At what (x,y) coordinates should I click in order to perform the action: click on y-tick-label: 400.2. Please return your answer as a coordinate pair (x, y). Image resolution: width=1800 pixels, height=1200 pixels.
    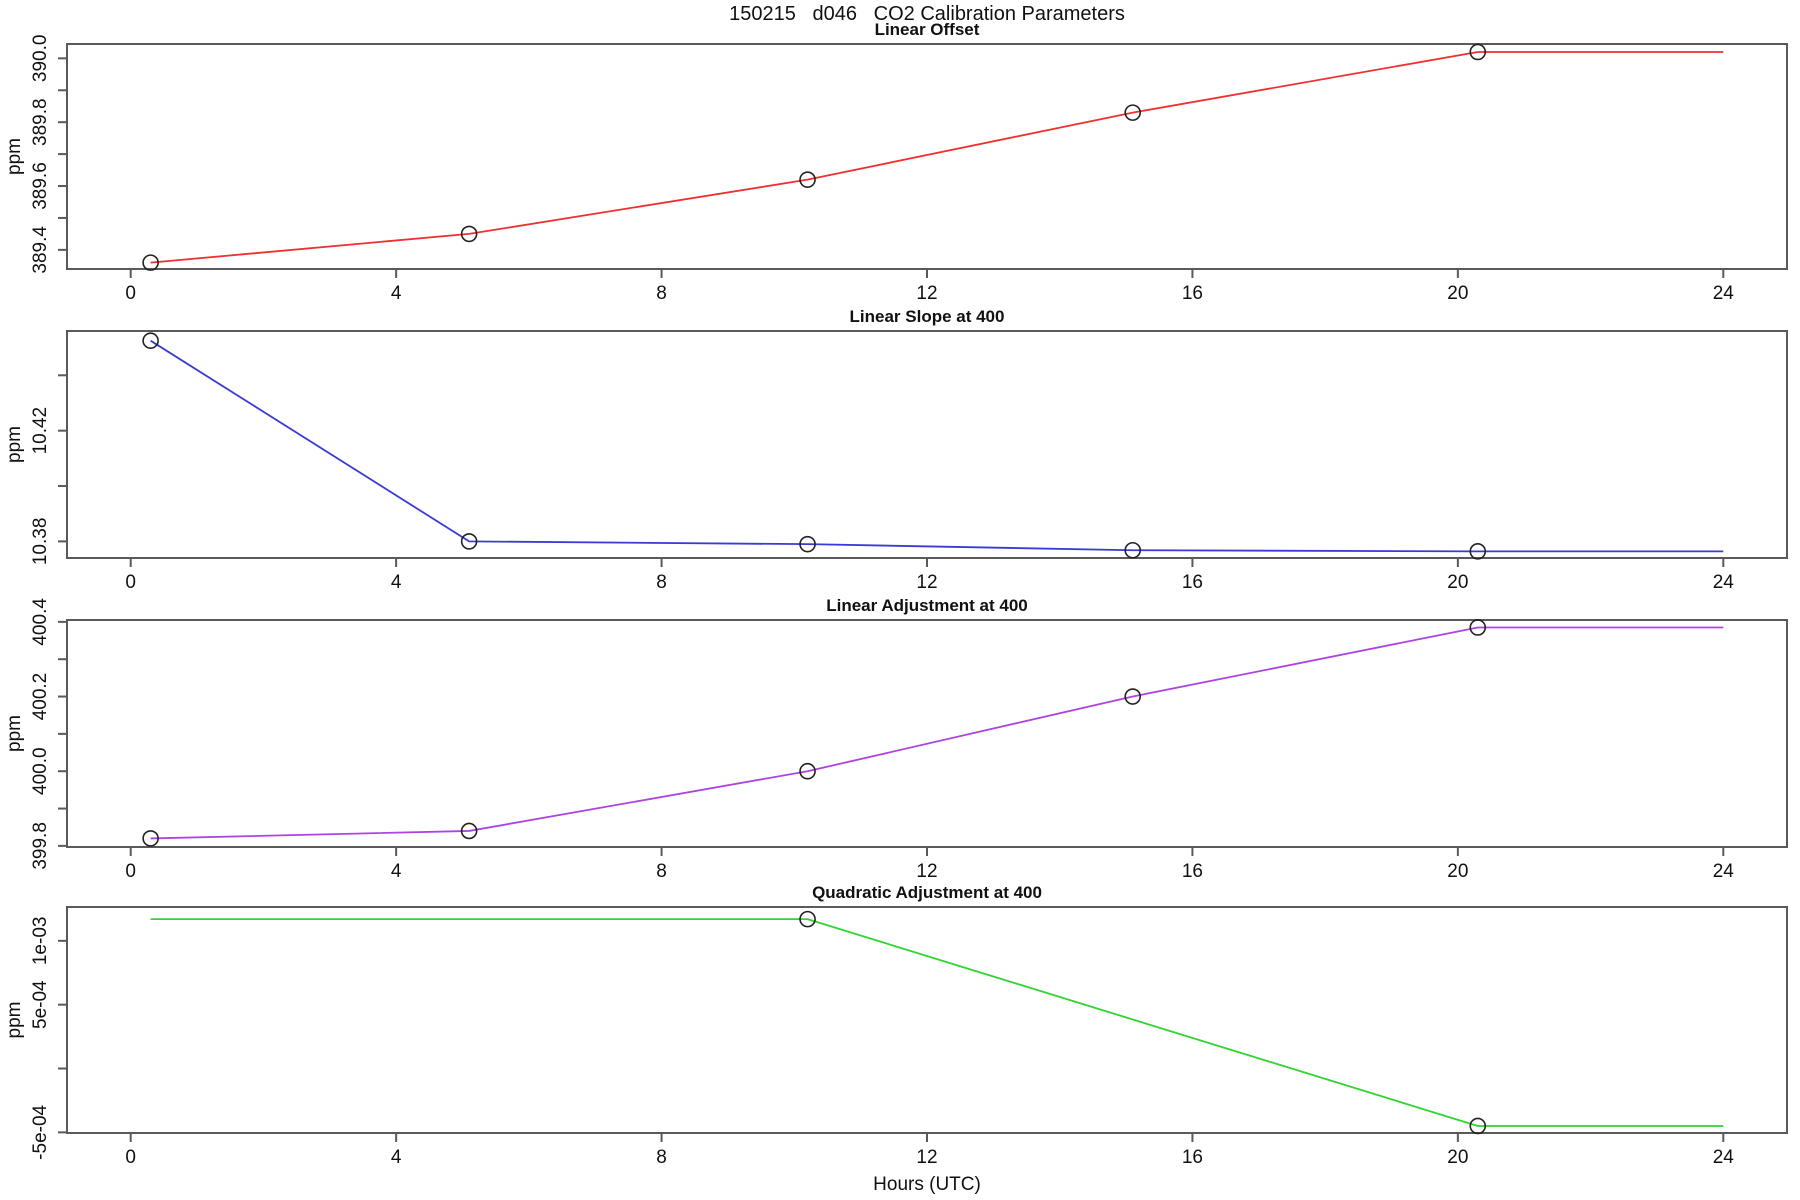
    Looking at the image, I should click on (40, 697).